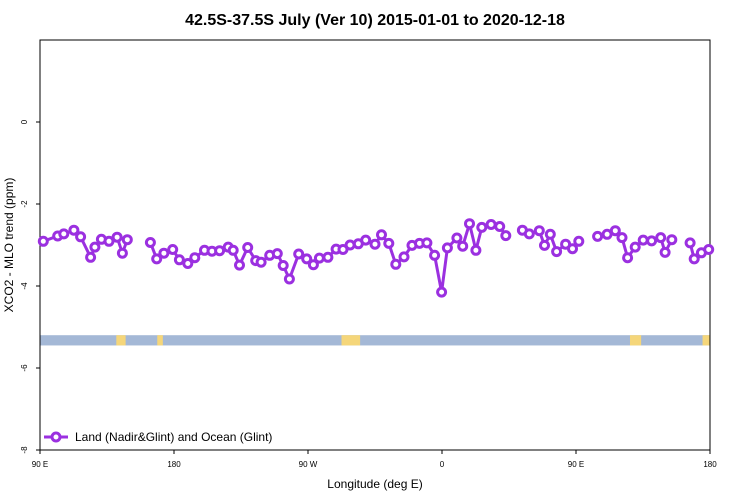  What do you see at coordinates (710, 464) in the screenshot?
I see `x-tick-label-5: 180` at bounding box center [710, 464].